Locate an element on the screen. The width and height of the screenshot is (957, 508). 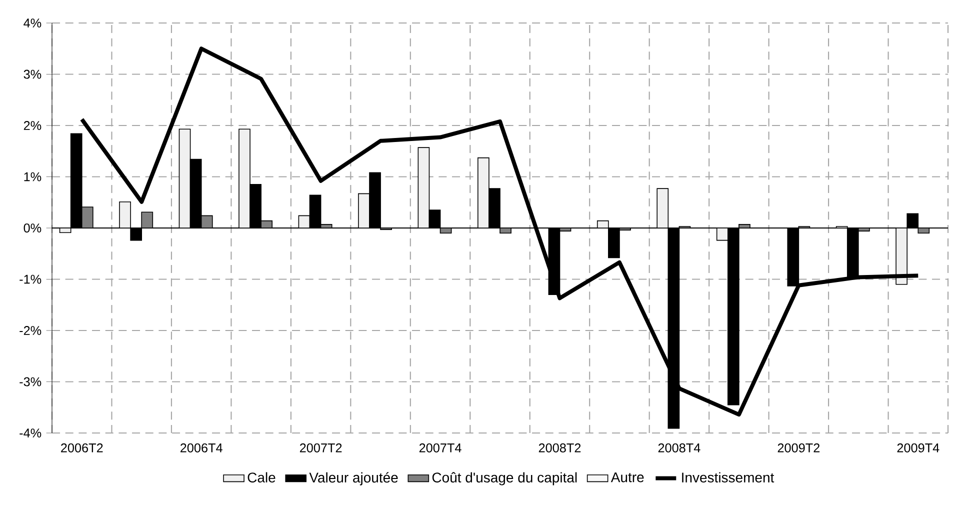
x-tick-label: 2007T4 is located at coordinates (440, 447).